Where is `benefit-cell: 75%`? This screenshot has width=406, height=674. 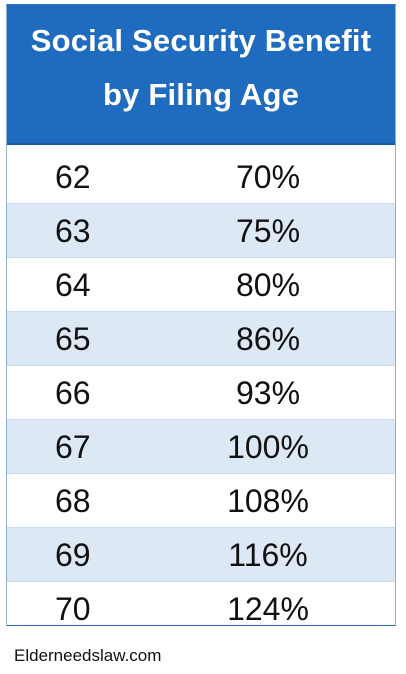 benefit-cell: 75% is located at coordinates (268, 231).